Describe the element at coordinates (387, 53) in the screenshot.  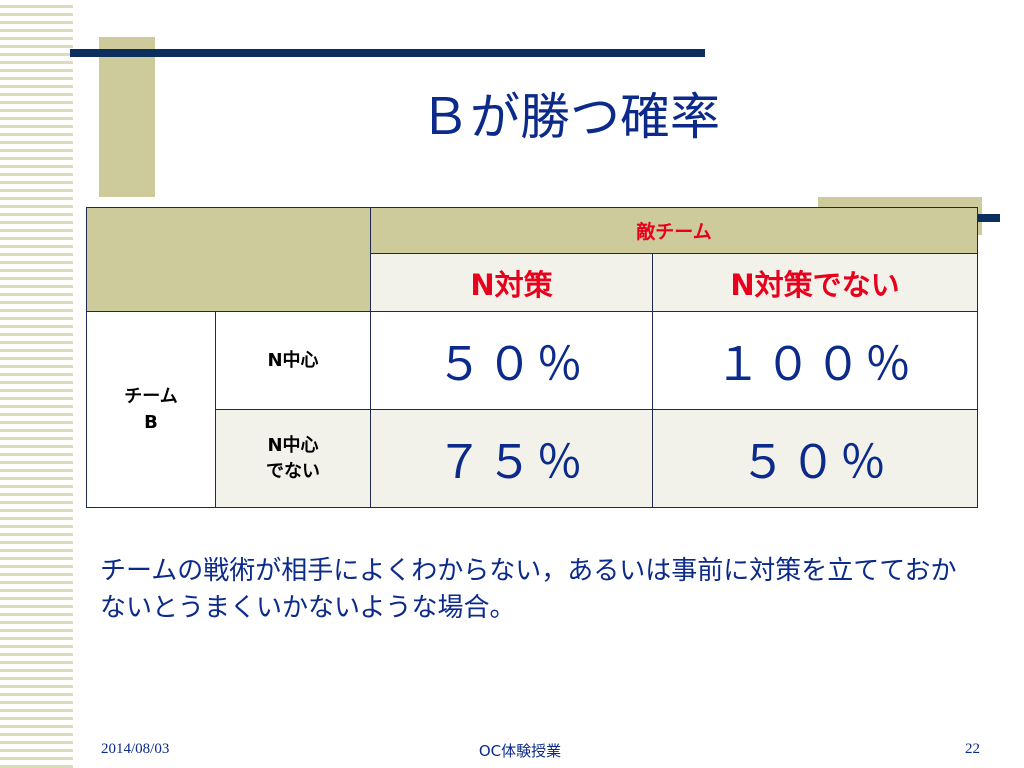
I see `decorative-line-top` at that location.